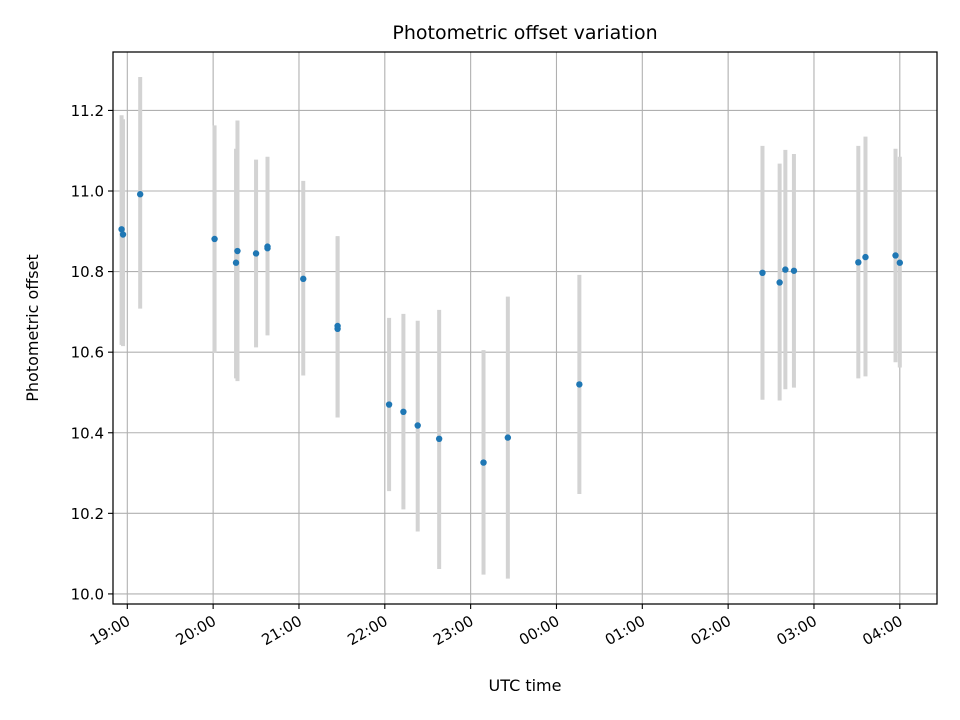 The height and width of the screenshot is (720, 960). What do you see at coordinates (539, 630) in the screenshot?
I see `x-tick-label: 00:00` at bounding box center [539, 630].